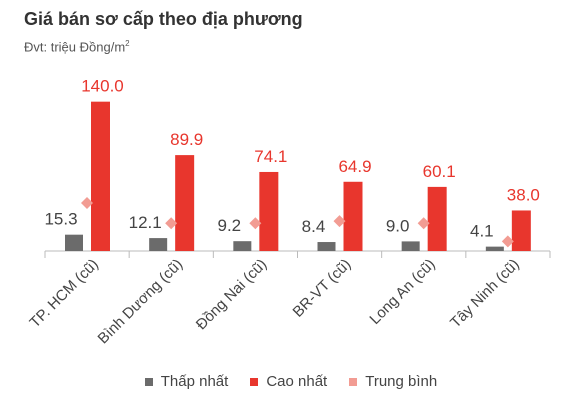 Image resolution: width=582 pixels, height=416 pixels. I want to click on legend-item-avg: Trung bình, so click(393, 381).